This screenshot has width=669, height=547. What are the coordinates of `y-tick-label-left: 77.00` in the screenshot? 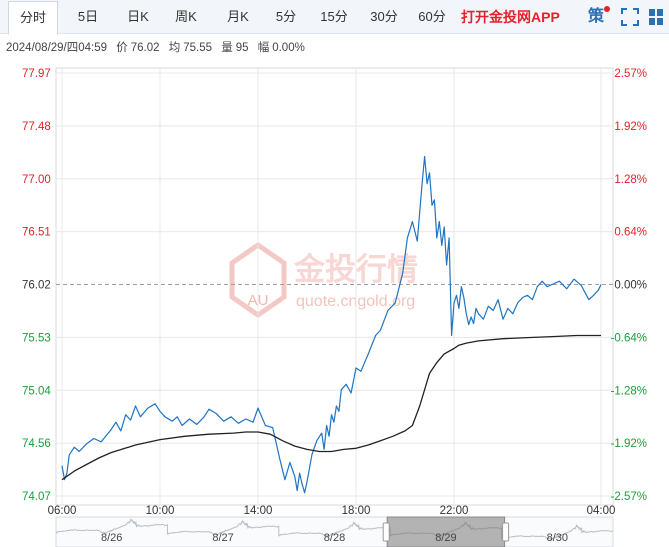 It's located at (36, 180).